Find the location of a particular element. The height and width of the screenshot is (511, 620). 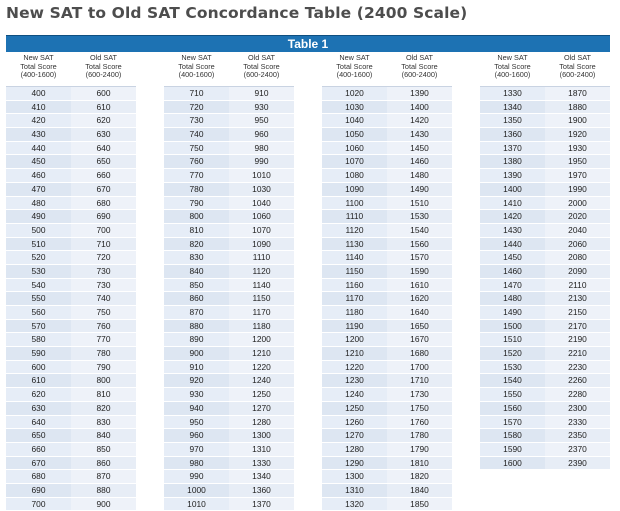

old-sat-score: 1490 is located at coordinates (419, 189).